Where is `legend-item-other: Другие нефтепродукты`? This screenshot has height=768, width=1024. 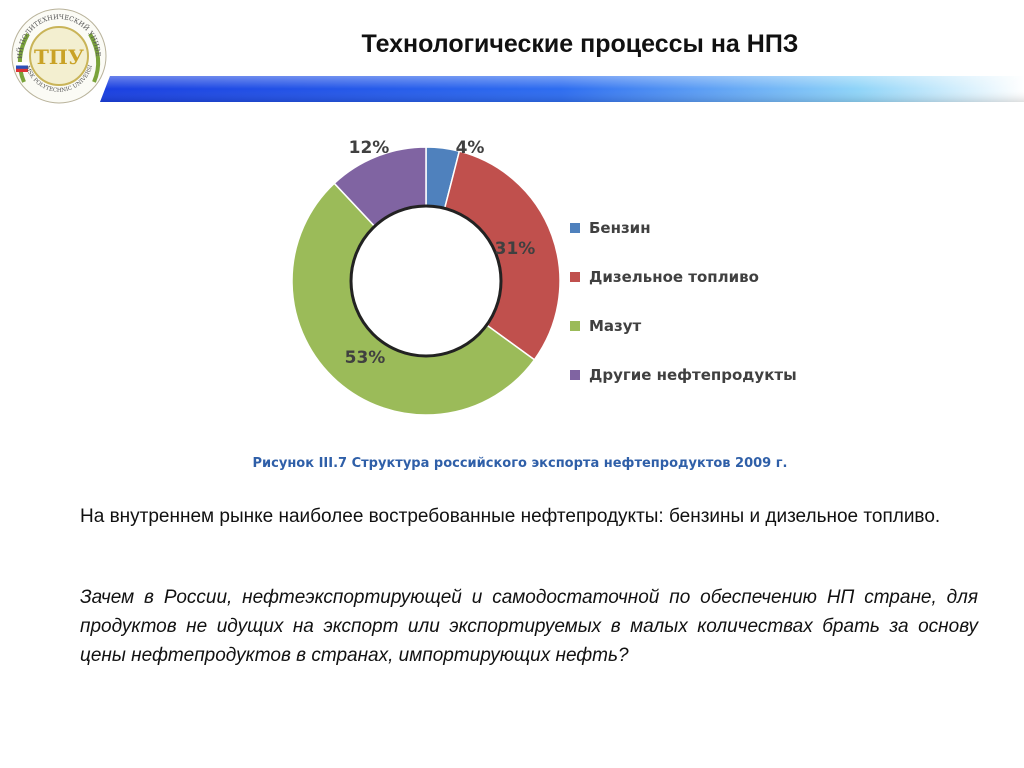
legend-item-other: Другие нефтепродукты is located at coordinates (683, 374).